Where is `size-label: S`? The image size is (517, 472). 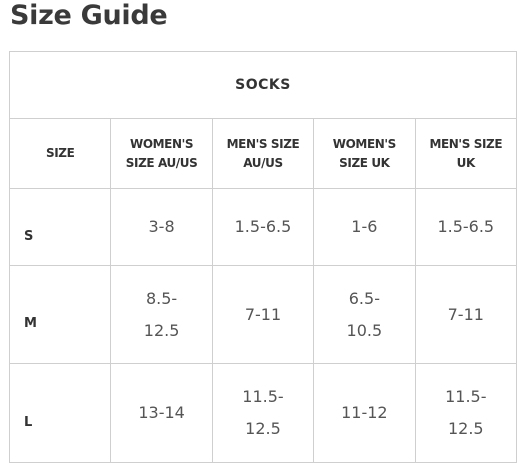
size-label: S is located at coordinates (60, 227).